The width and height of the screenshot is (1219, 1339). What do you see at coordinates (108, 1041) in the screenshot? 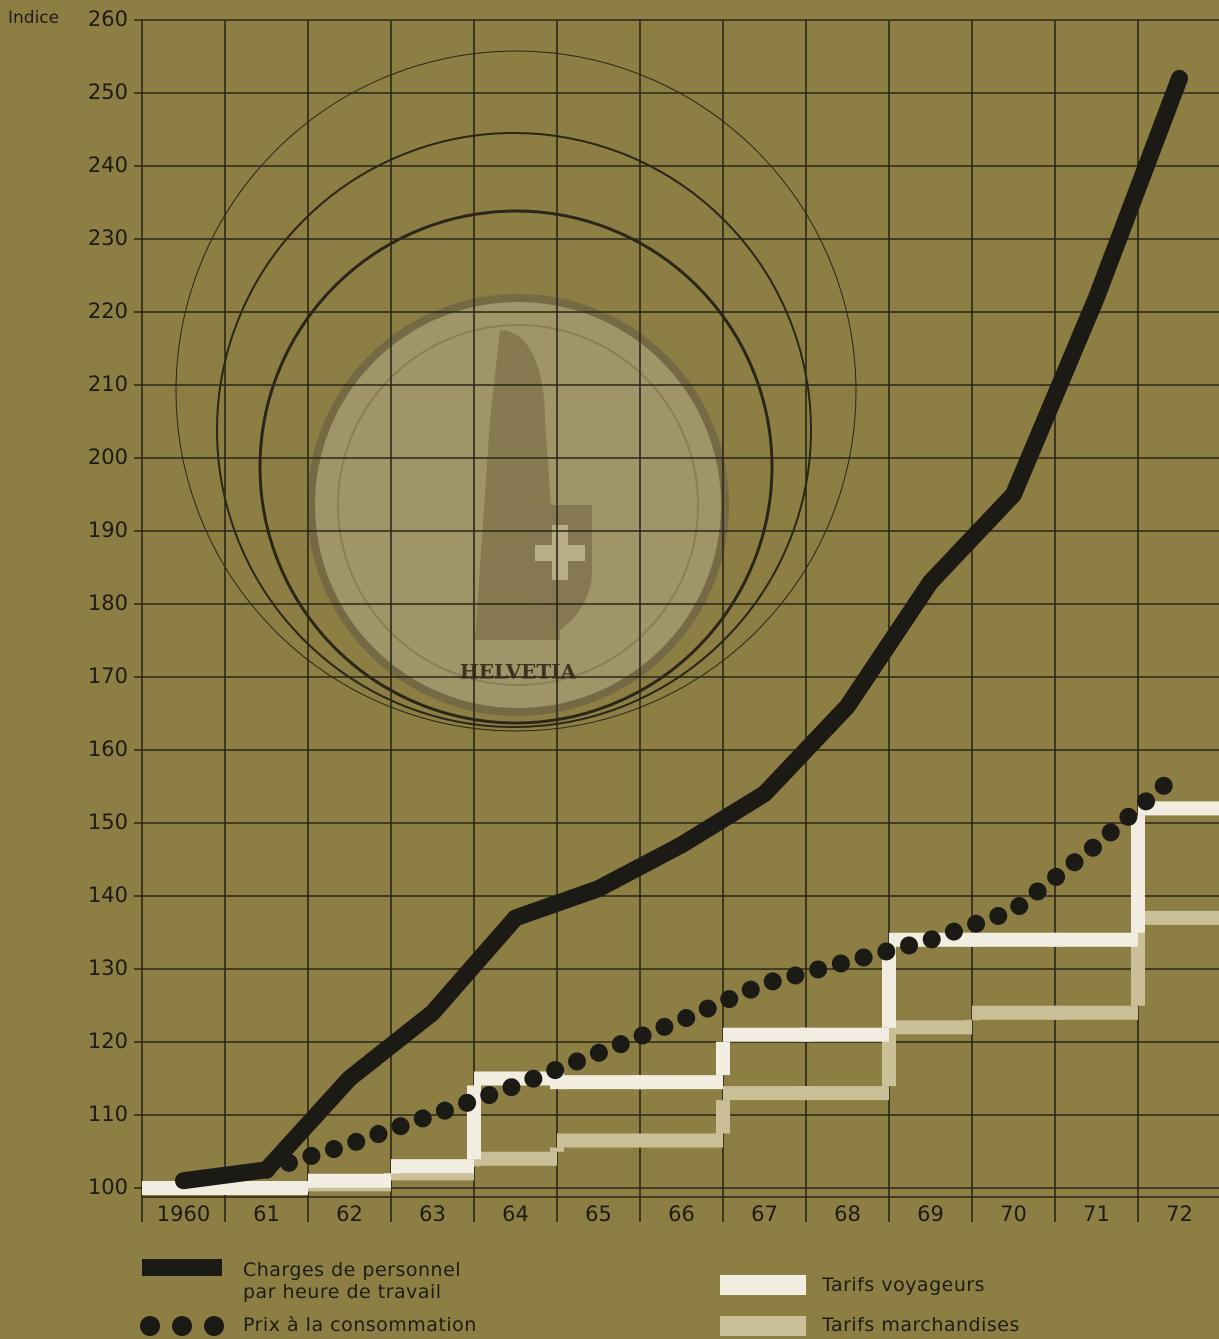
I see `y-tick-label: 120` at bounding box center [108, 1041].